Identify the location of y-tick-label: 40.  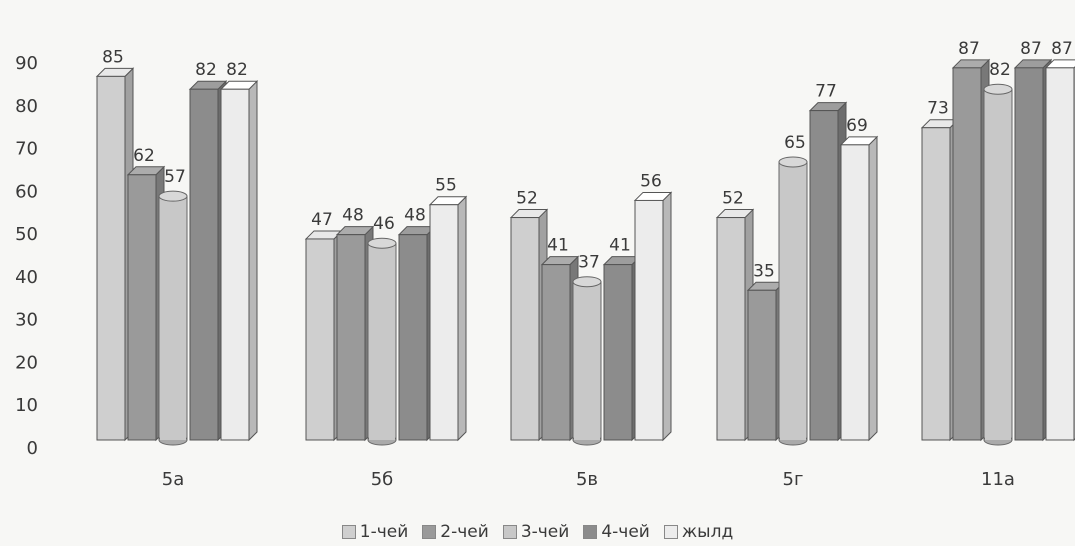
(26, 277).